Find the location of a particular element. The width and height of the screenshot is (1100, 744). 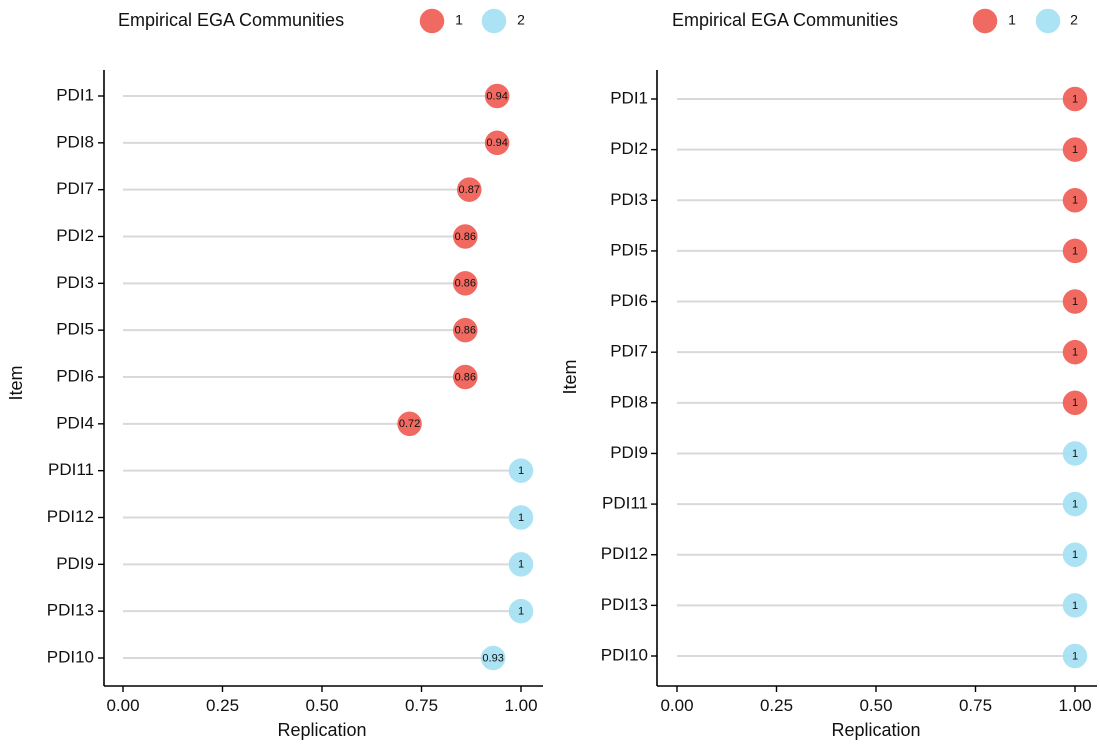

point-label: 0.93 is located at coordinates (492, 658).